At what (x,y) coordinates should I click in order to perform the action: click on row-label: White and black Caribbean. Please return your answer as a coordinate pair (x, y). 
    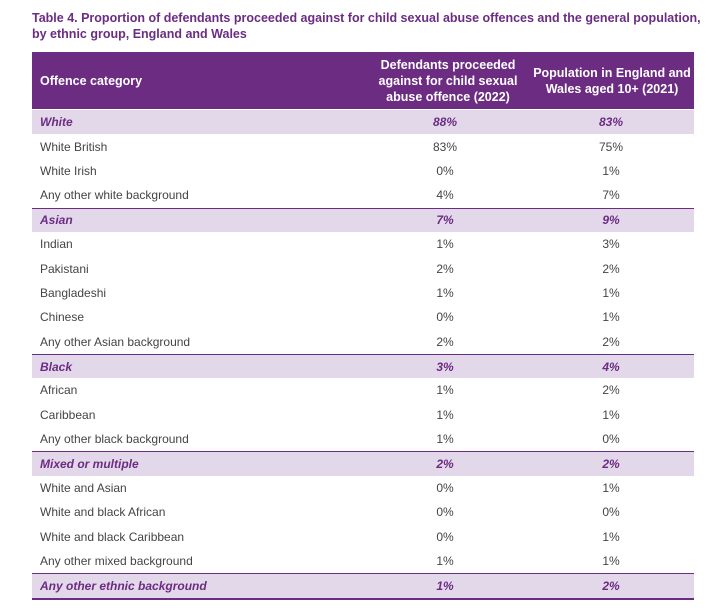
    Looking at the image, I should click on (112, 536).